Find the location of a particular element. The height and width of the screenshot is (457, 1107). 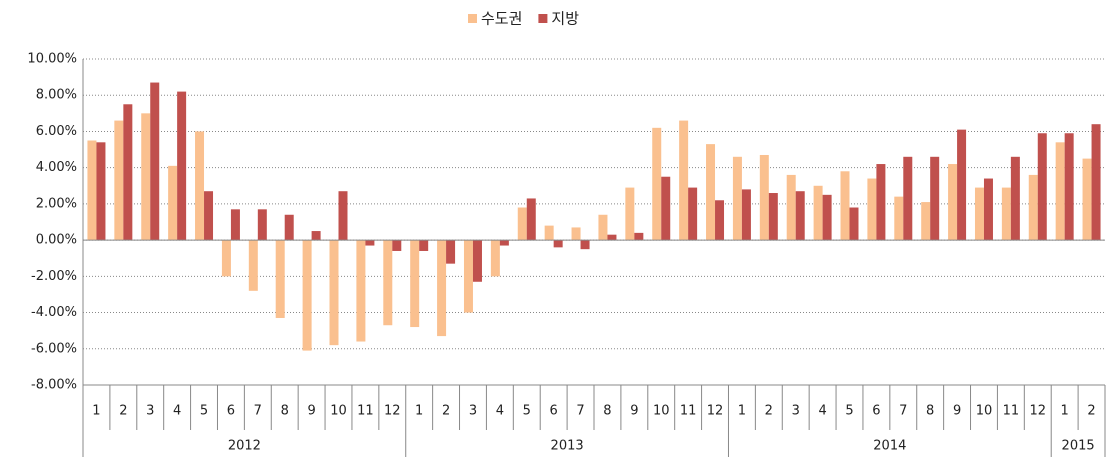

year-label: 2014 is located at coordinates (889, 446).